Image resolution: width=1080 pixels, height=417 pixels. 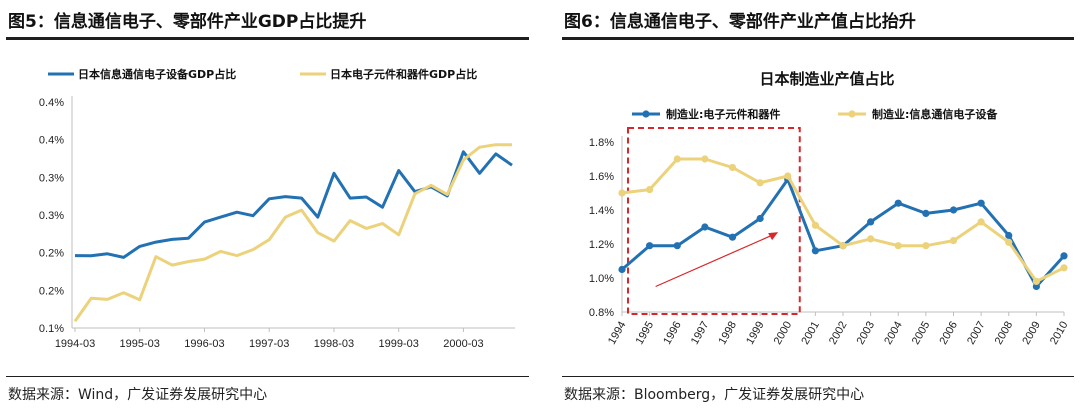 I want to click on source-note: 数据来源：Wind，广发证券发展研究中心, so click(x=138, y=395).